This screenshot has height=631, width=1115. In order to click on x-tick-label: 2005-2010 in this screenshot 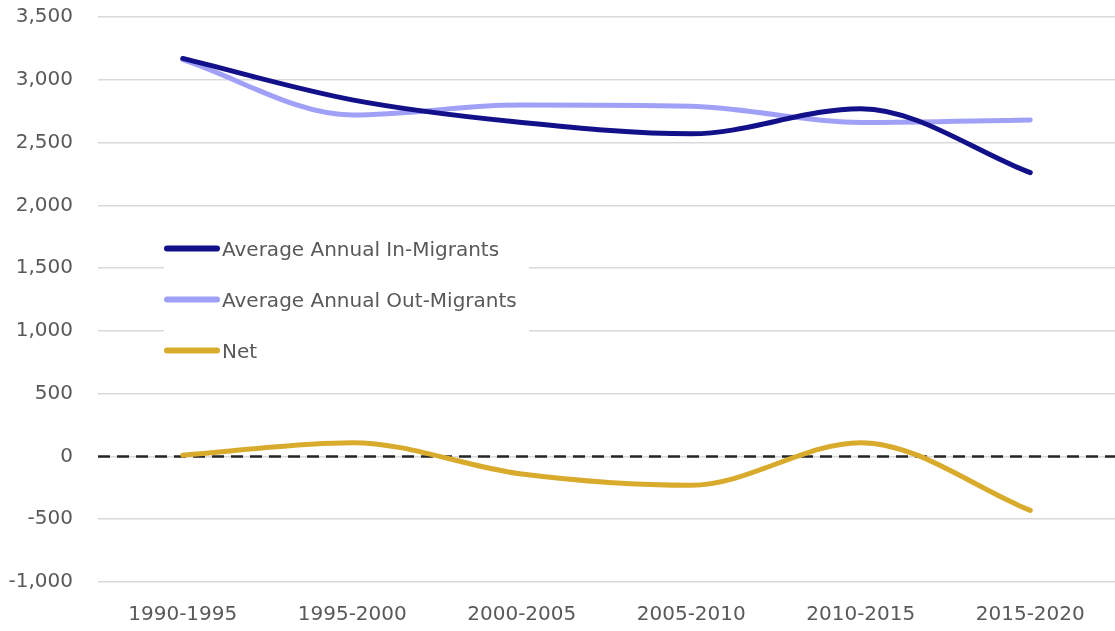, I will do `click(691, 613)`.